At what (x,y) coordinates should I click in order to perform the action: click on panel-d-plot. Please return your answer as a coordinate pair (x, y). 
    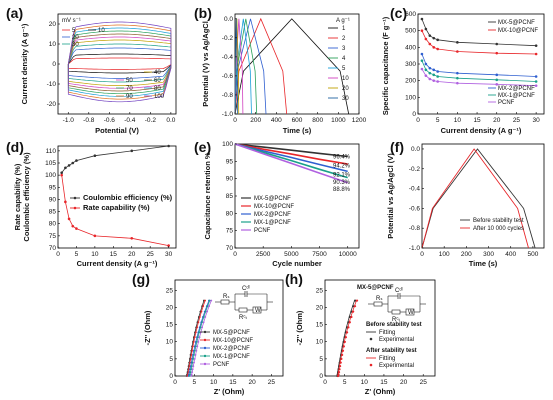
    Looking at the image, I should click on (115, 195).